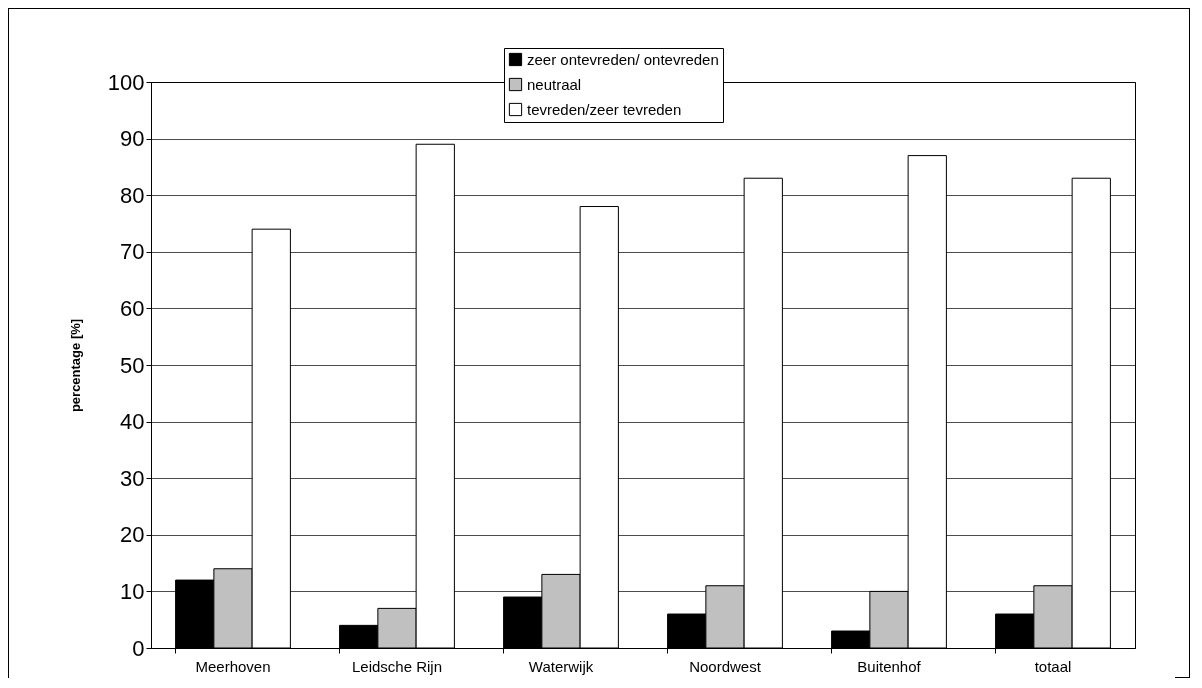 The image size is (1202, 688). I want to click on x-tick-label: Waterwijk, so click(561, 666).